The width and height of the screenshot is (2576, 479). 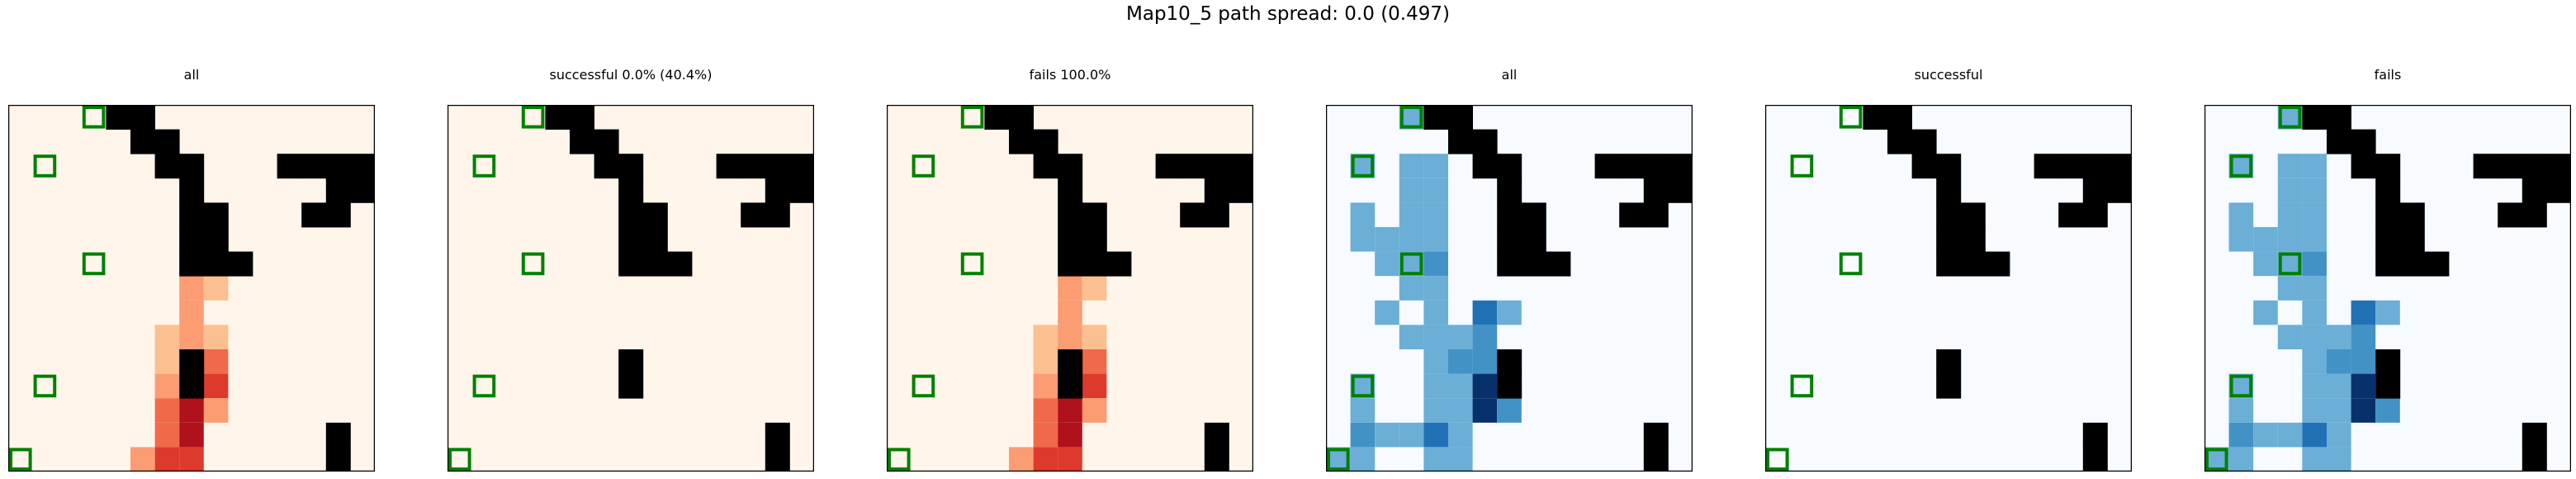 I want to click on heatmap-panel-2: successful 0.0% (40.4%), so click(x=630, y=264).